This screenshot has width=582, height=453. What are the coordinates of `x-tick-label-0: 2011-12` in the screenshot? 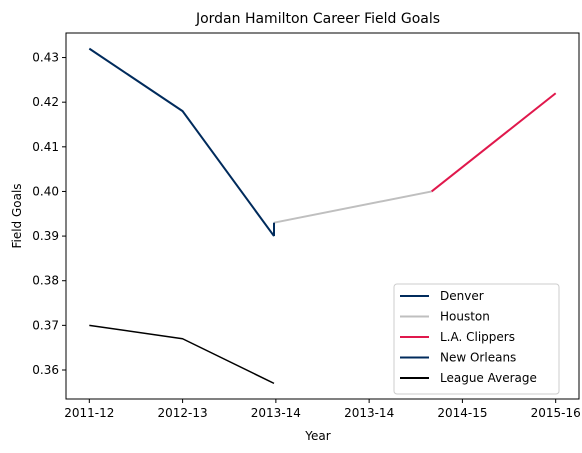 It's located at (89, 413).